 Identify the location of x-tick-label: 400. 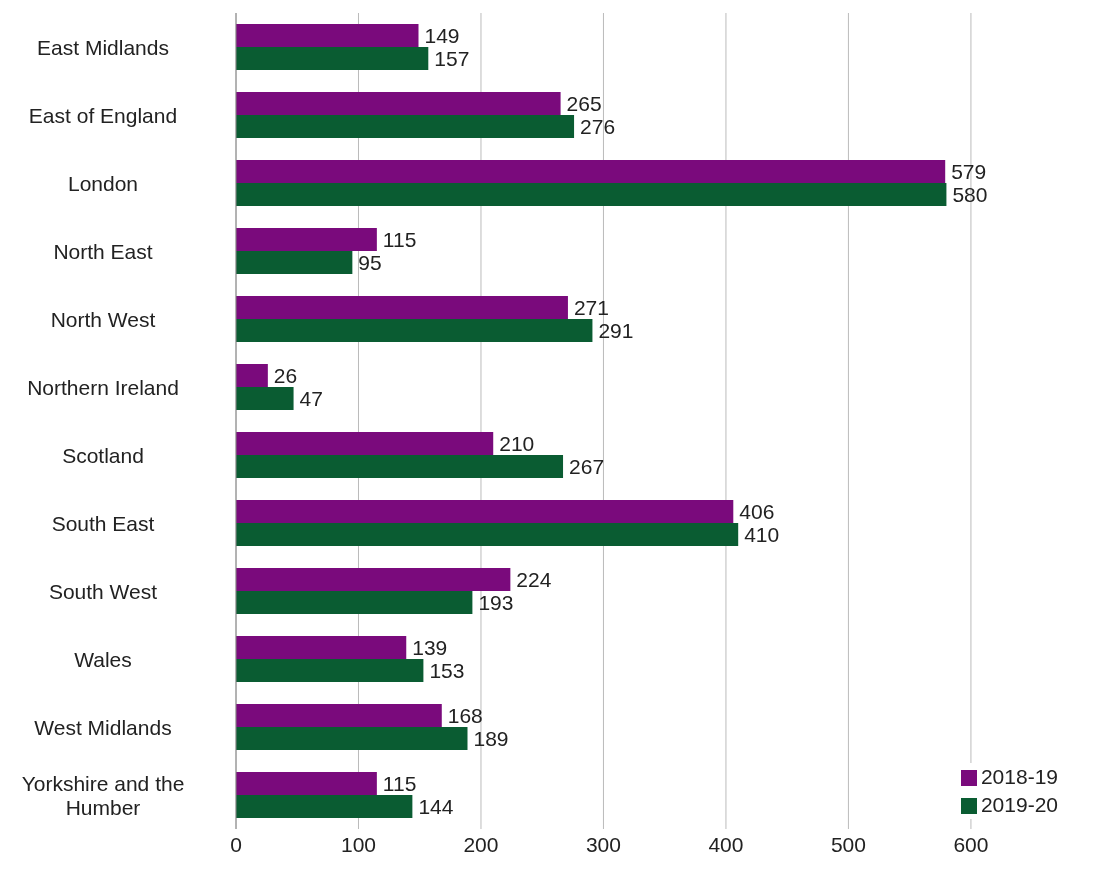
(726, 844).